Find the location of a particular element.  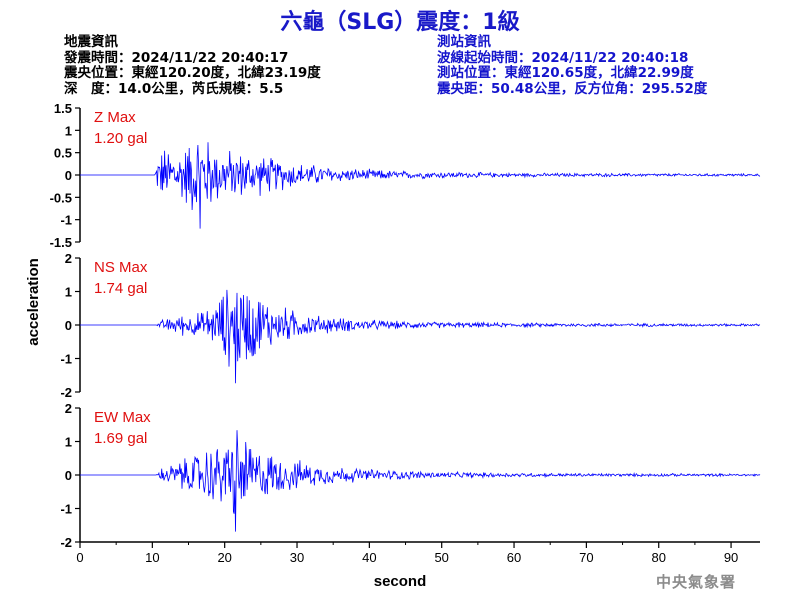

origin-time: 發震時間：2024/11/22 20:40:17 is located at coordinates (176, 57).